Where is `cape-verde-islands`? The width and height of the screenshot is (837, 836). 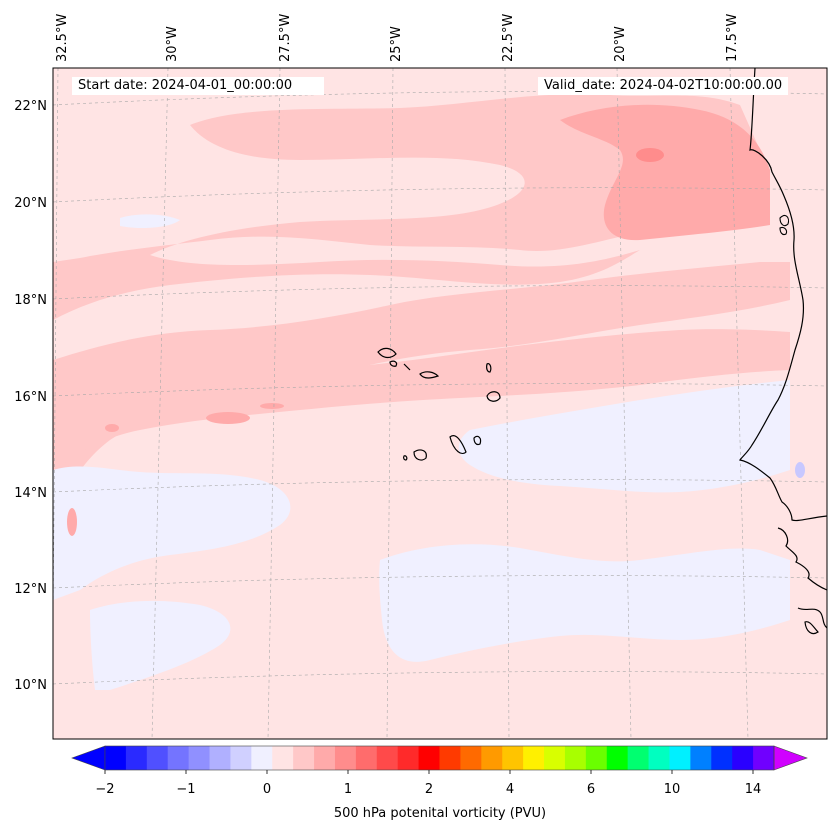 cape-verde-islands is located at coordinates (439, 404).